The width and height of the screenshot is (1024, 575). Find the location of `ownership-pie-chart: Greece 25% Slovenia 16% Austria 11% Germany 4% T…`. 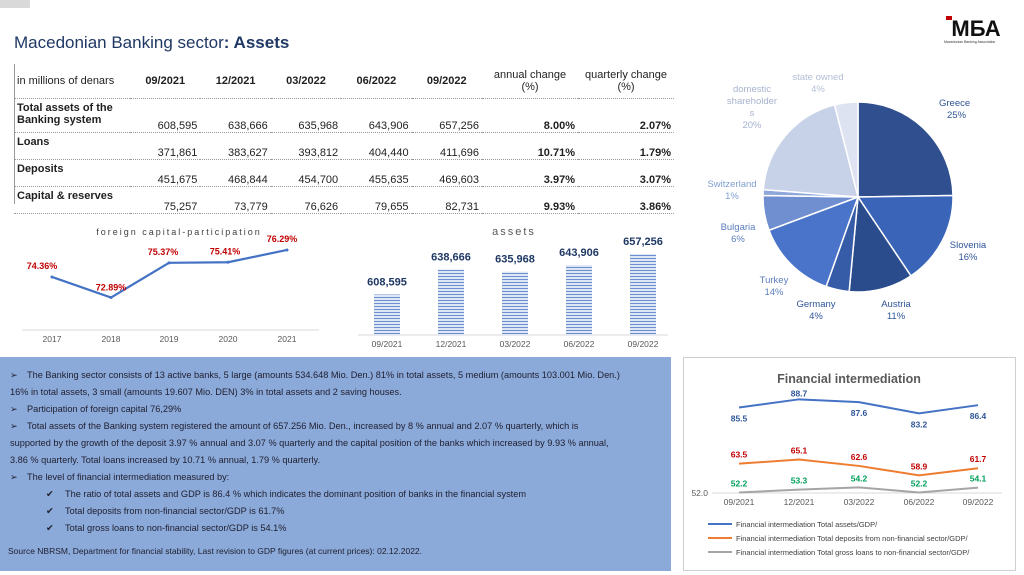

ownership-pie-chart: Greece 25% Slovenia 16% Austria 11% Germany 4% T… is located at coordinates (846, 197).